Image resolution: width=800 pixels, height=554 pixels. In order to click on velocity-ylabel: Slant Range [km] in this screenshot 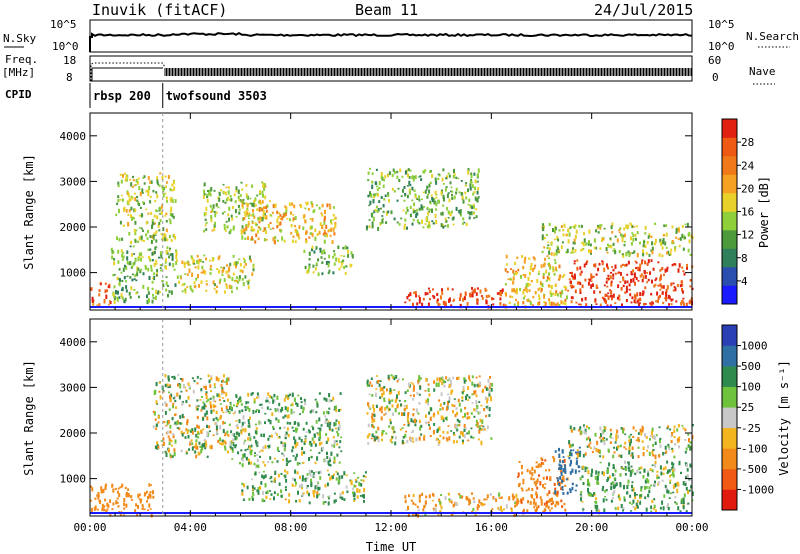, I will do `click(29, 418)`.